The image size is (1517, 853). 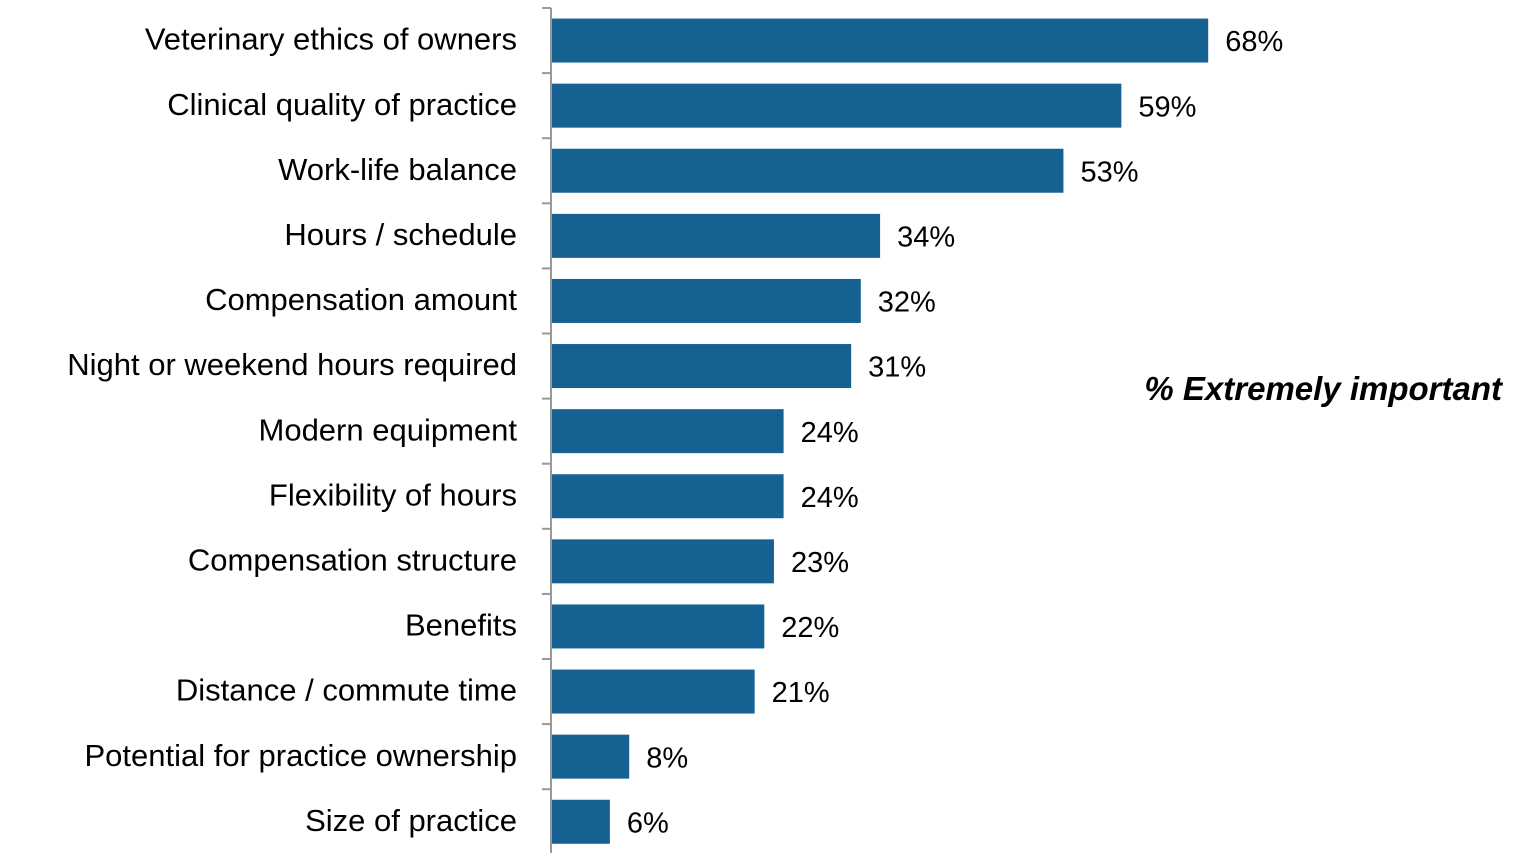 What do you see at coordinates (801, 693) in the screenshot?
I see `data-label: 21%` at bounding box center [801, 693].